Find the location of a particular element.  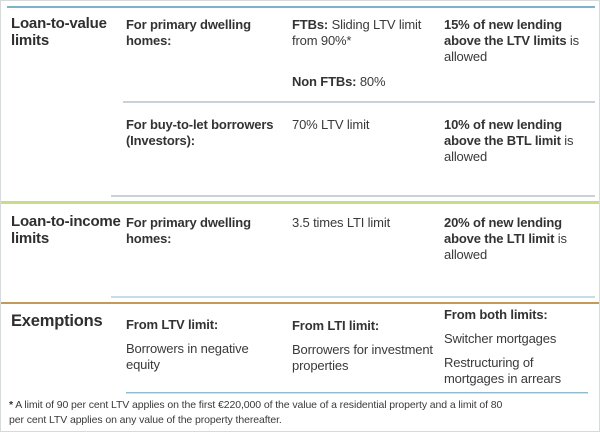

lti-pdh-allowance-rest: is allowed is located at coordinates (505, 247).